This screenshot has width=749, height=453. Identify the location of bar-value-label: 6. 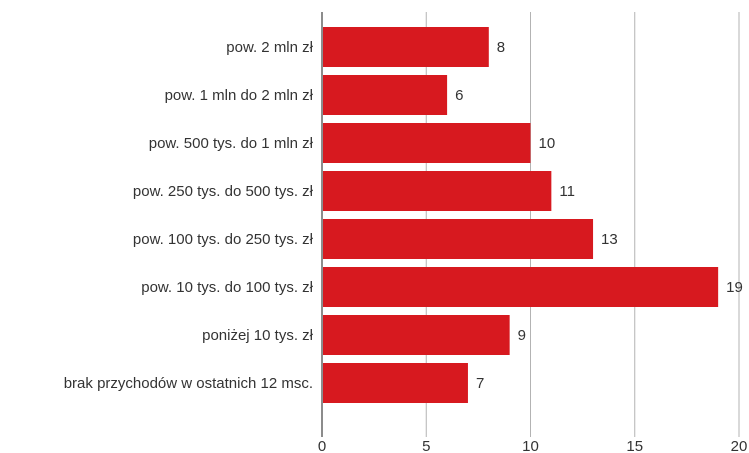
(459, 95).